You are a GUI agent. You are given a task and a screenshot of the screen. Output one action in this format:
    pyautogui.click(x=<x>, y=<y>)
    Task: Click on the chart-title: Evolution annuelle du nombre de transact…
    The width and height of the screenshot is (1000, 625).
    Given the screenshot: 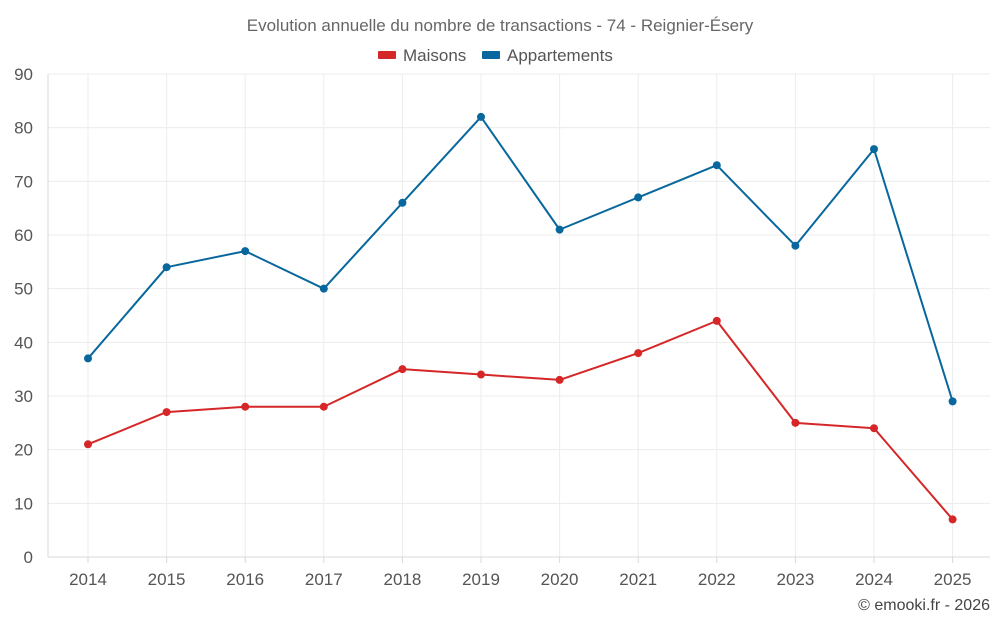 What is the action you would take?
    pyautogui.click(x=500, y=25)
    